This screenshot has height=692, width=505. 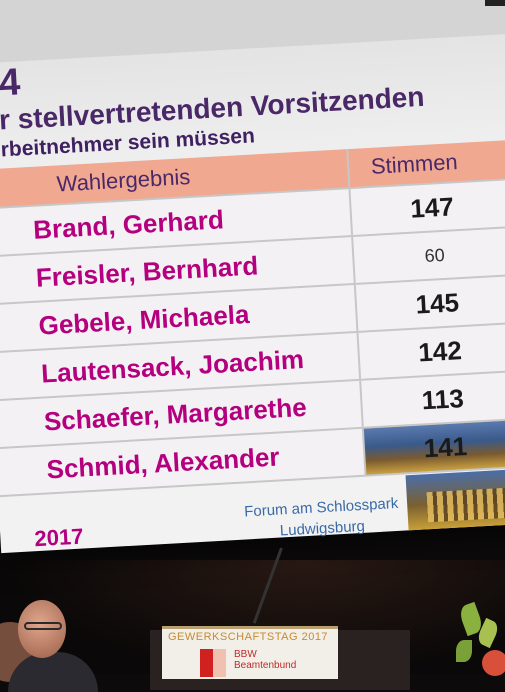 What do you see at coordinates (455, 498) in the screenshot?
I see `venue-photo` at bounding box center [455, 498].